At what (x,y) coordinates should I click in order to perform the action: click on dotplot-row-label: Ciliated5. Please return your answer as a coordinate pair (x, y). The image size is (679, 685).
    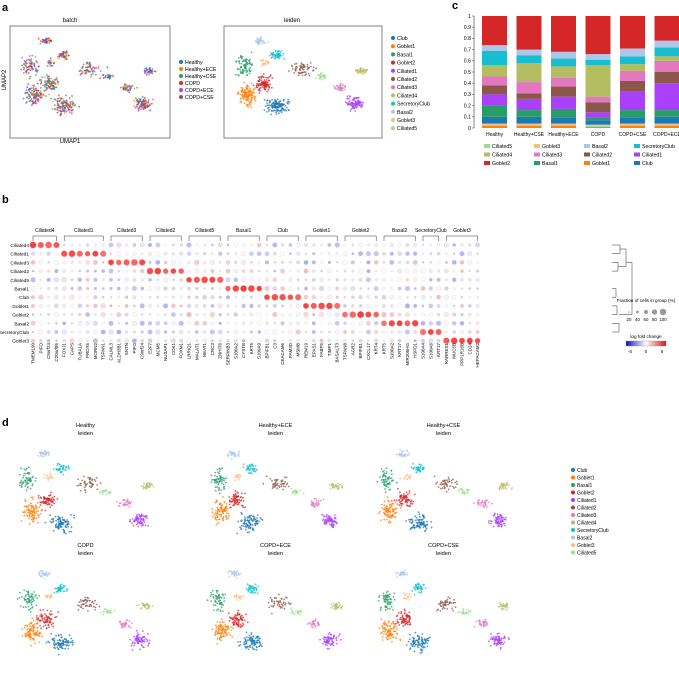
    Looking at the image, I should click on (19, 281).